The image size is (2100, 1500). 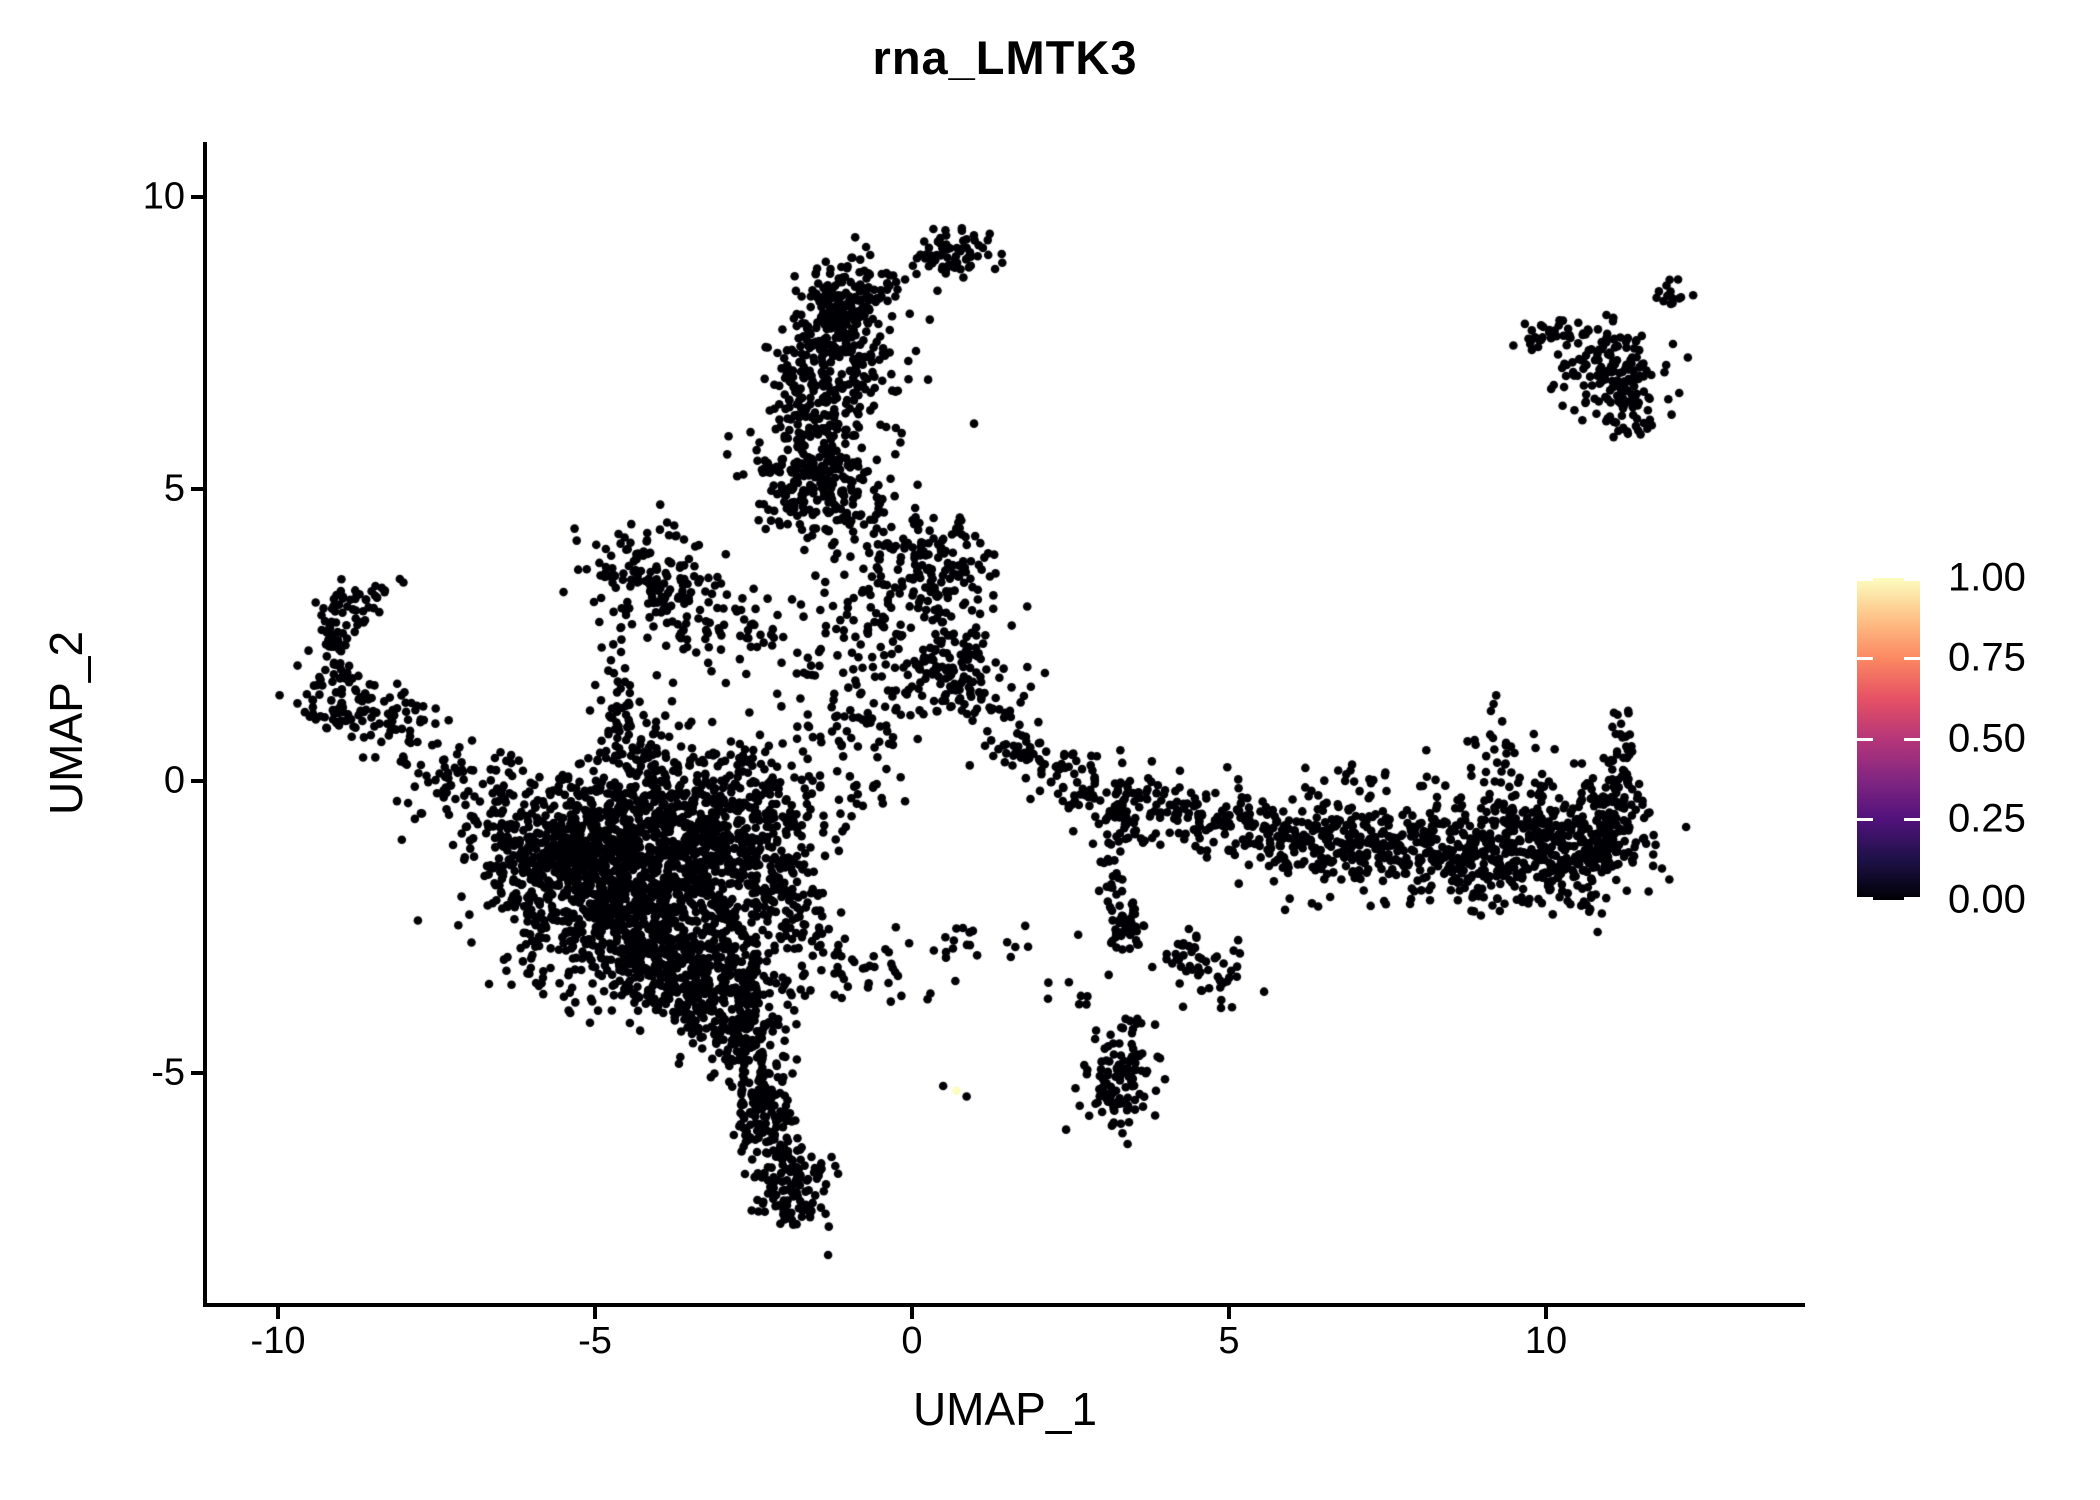 What do you see at coordinates (174, 780) in the screenshot?
I see `y-tick-label: 0` at bounding box center [174, 780].